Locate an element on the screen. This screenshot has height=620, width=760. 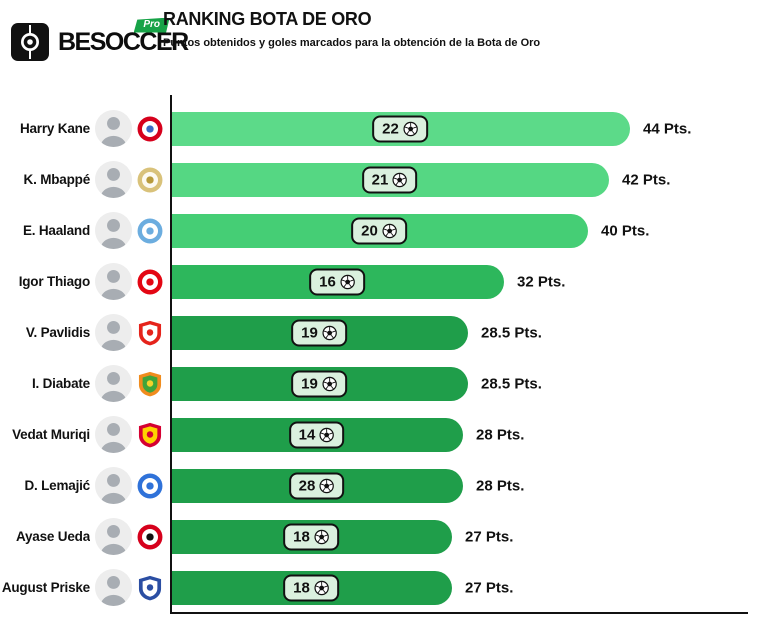
club-badge-red-eagle-shield is located at coordinates (150, 333).